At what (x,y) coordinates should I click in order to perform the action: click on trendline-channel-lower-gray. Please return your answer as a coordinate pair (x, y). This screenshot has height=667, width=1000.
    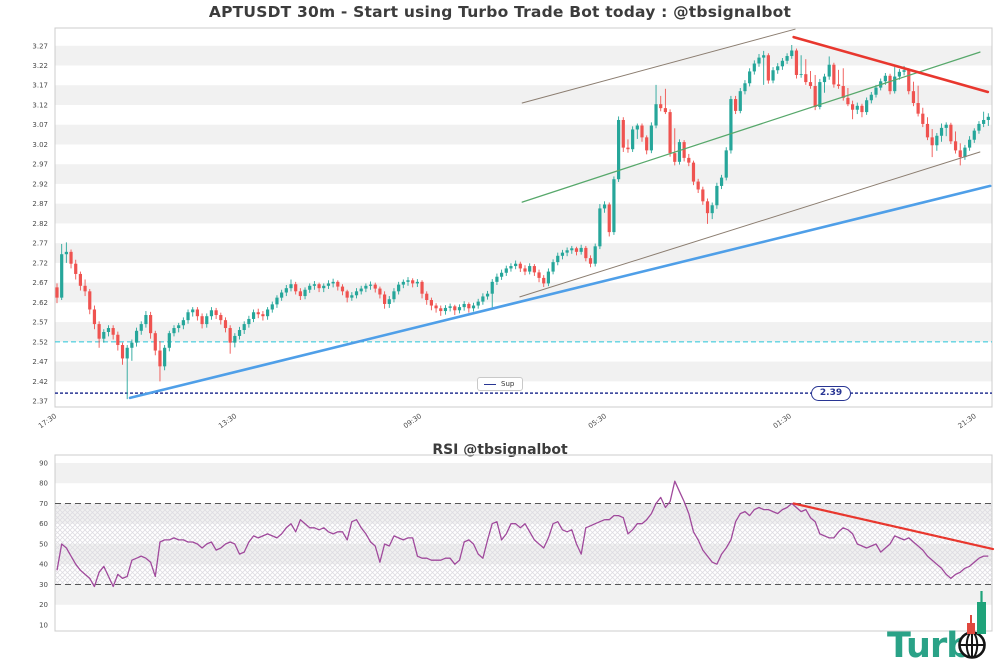
    Looking at the image, I should click on (750, 224).